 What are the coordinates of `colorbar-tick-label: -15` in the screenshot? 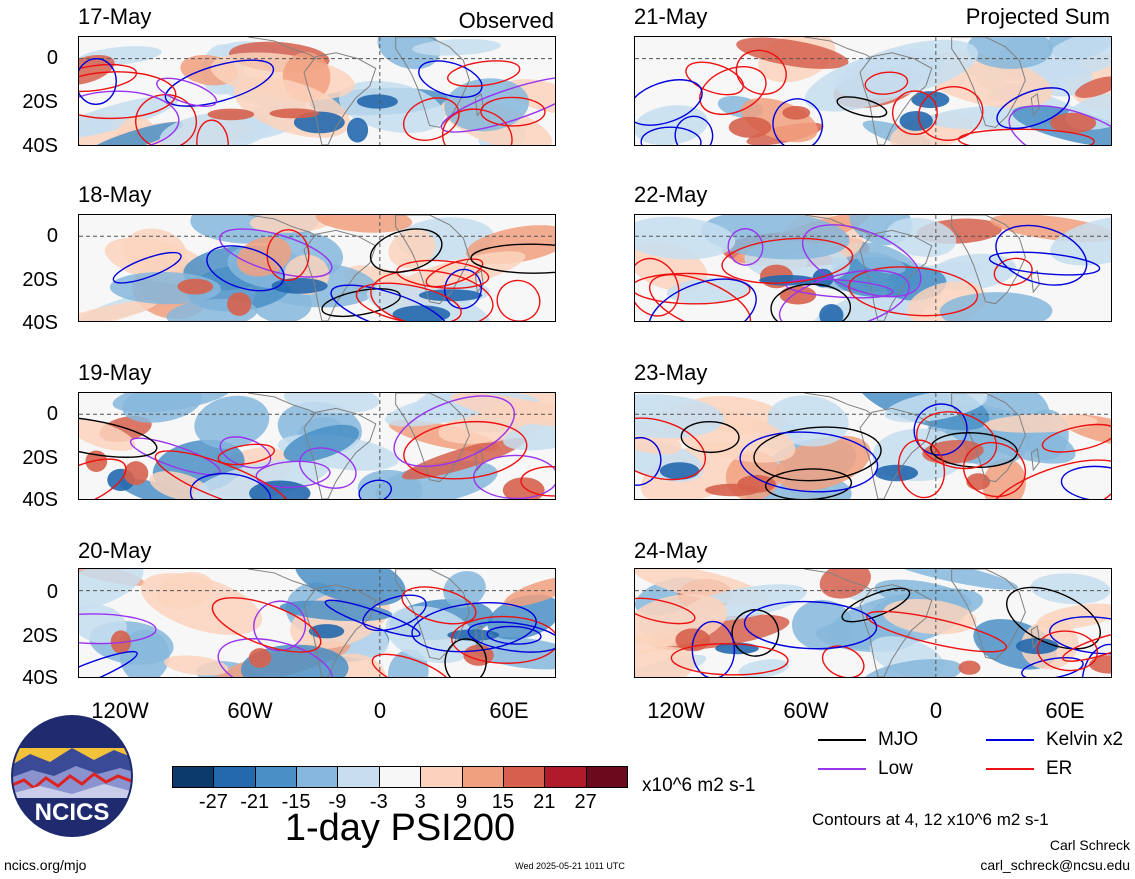 It's located at (296, 802).